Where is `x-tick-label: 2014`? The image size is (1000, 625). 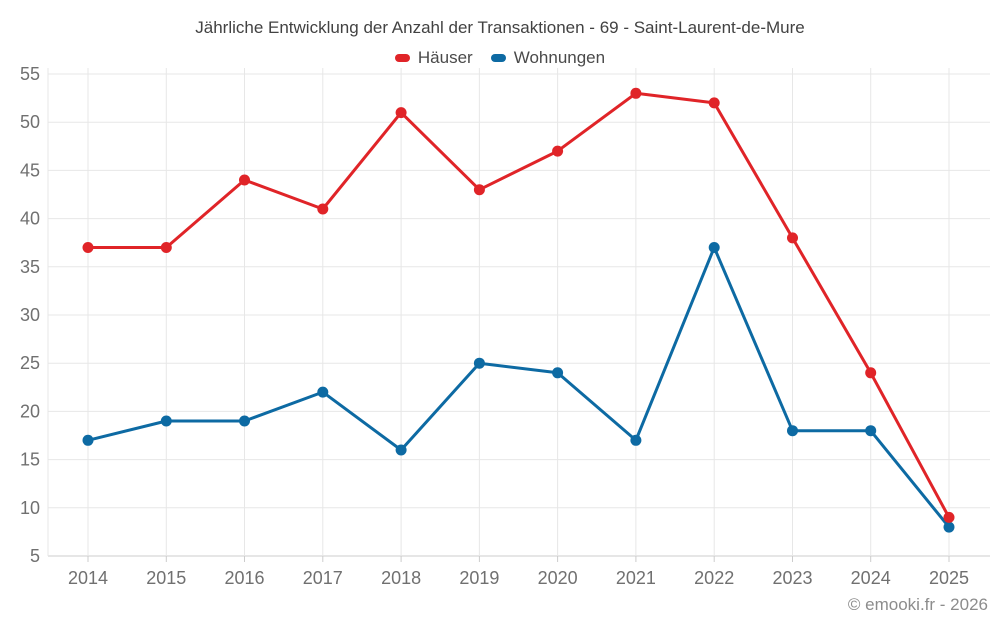 x-tick-label: 2014 is located at coordinates (88, 578).